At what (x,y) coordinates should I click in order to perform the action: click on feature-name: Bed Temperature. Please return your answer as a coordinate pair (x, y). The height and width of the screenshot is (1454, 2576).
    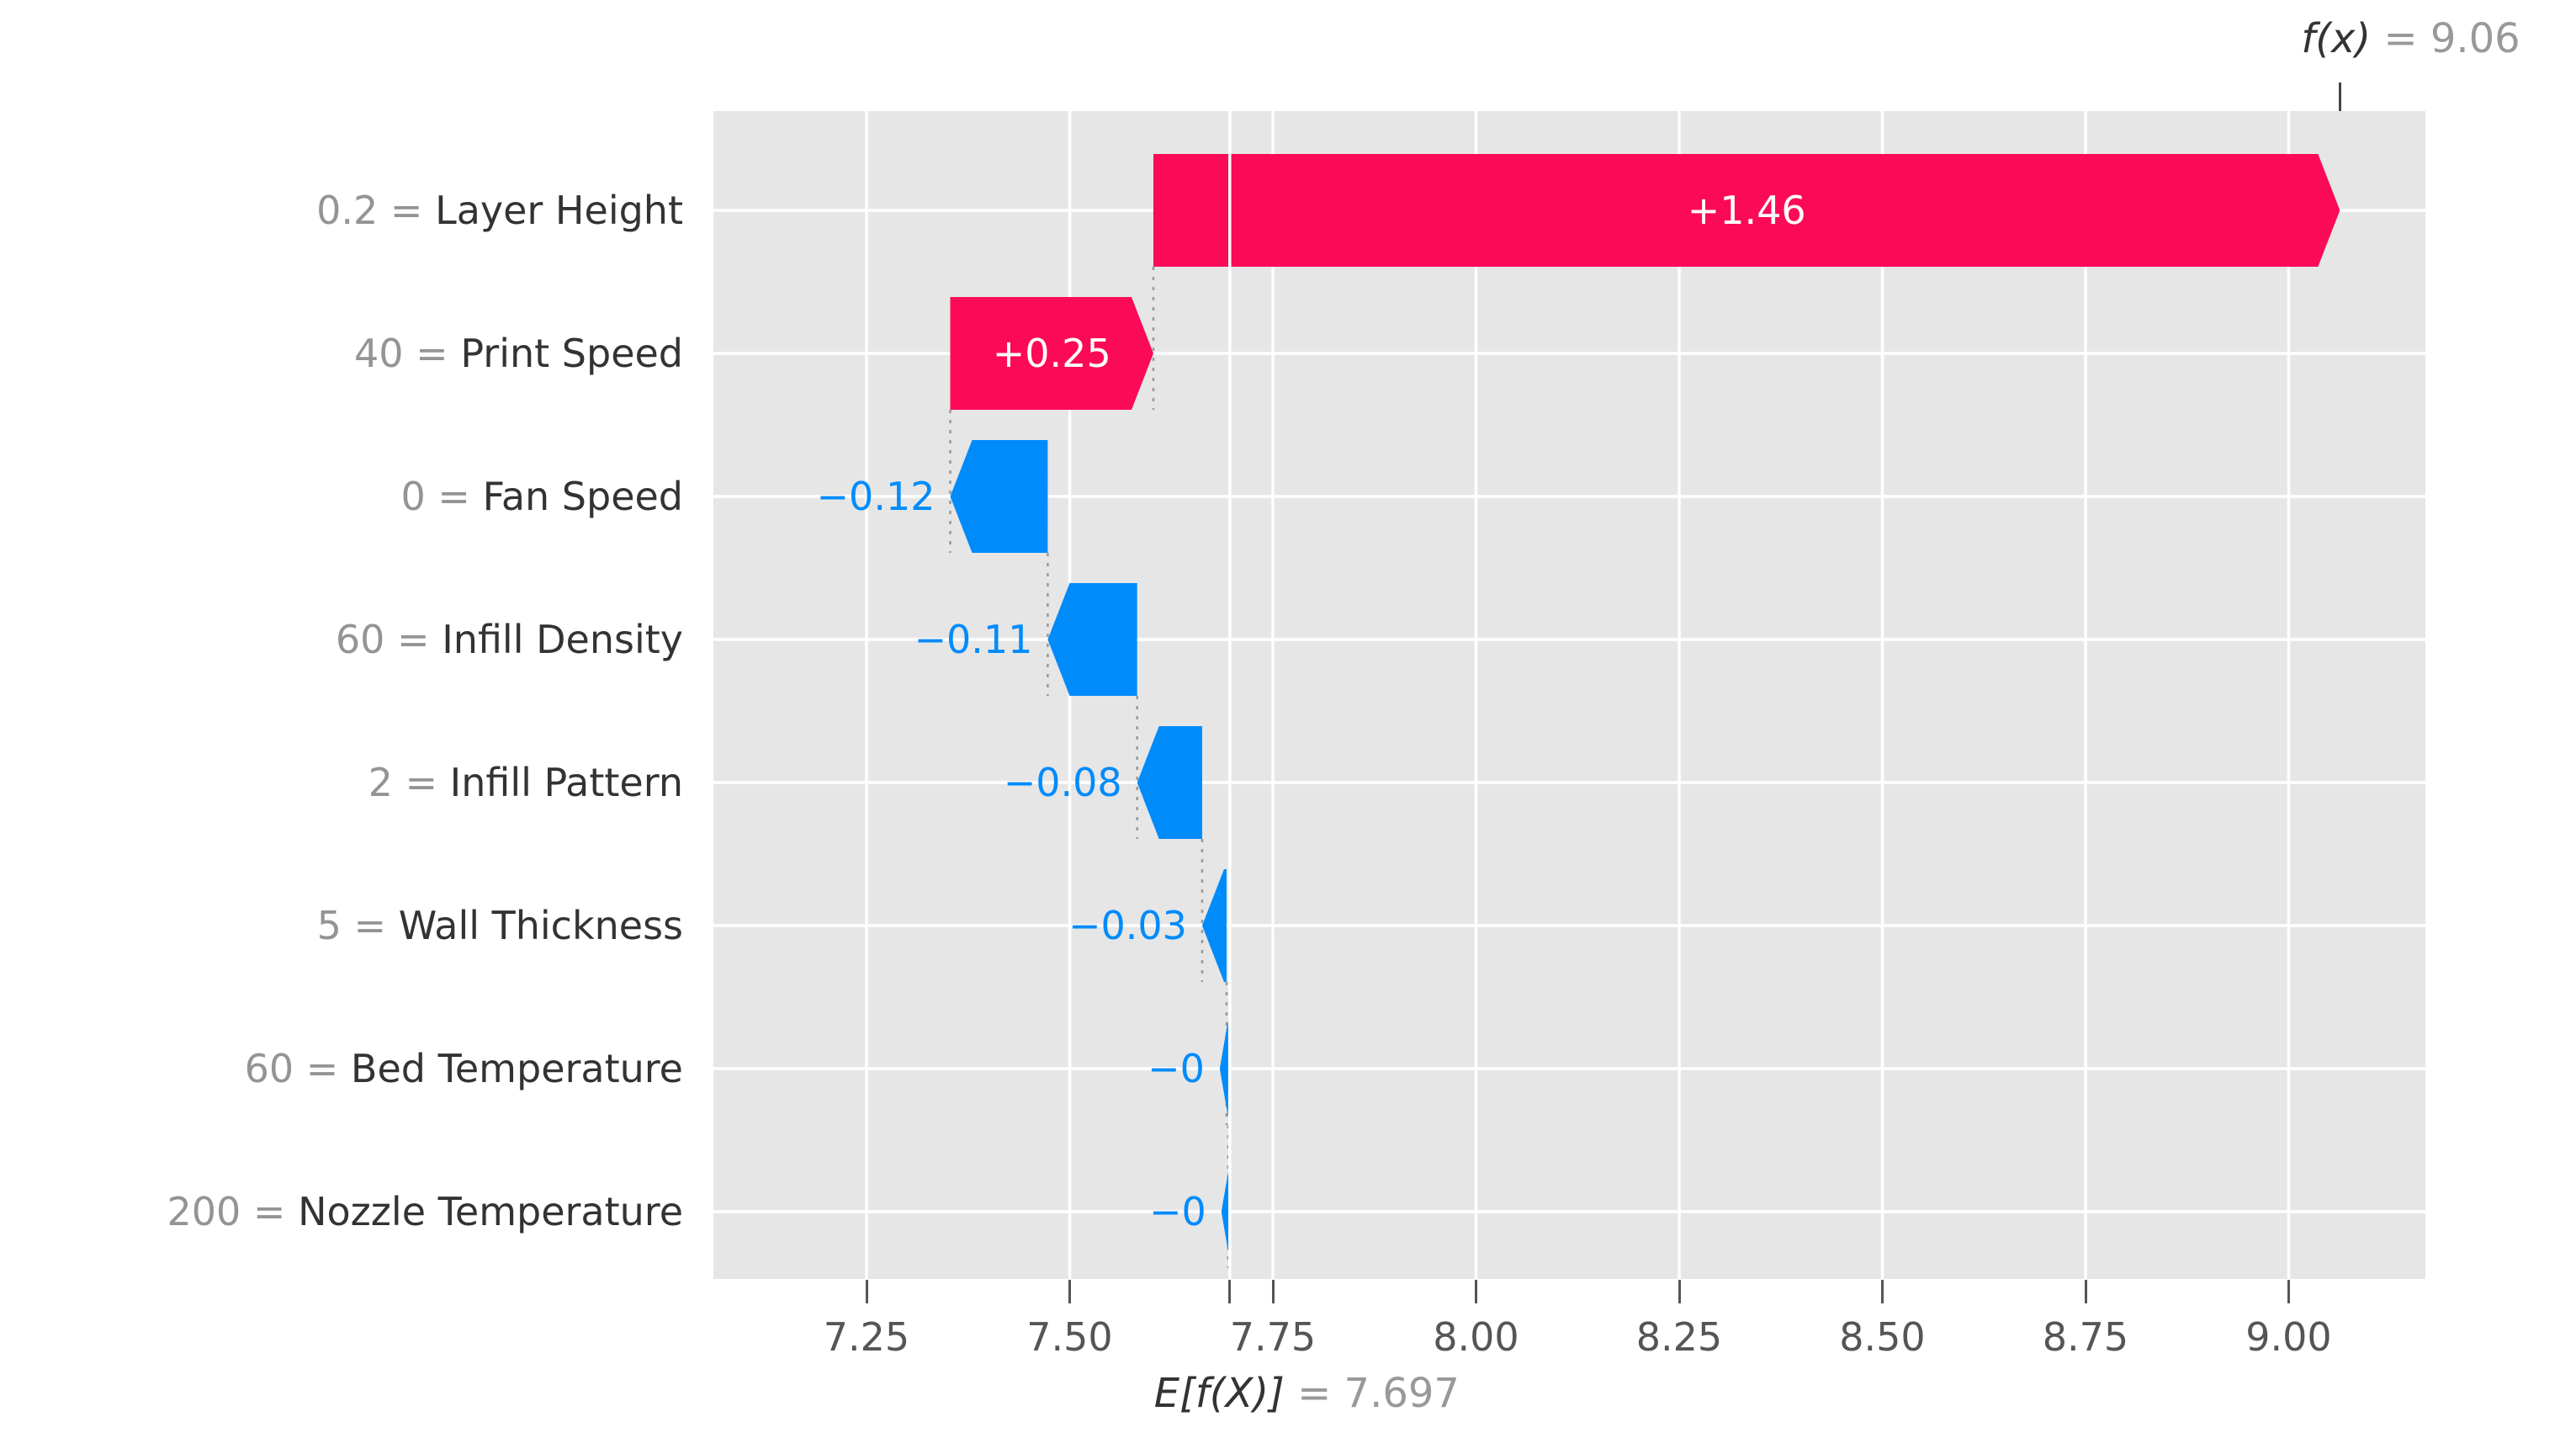
    Looking at the image, I should click on (516, 1069).